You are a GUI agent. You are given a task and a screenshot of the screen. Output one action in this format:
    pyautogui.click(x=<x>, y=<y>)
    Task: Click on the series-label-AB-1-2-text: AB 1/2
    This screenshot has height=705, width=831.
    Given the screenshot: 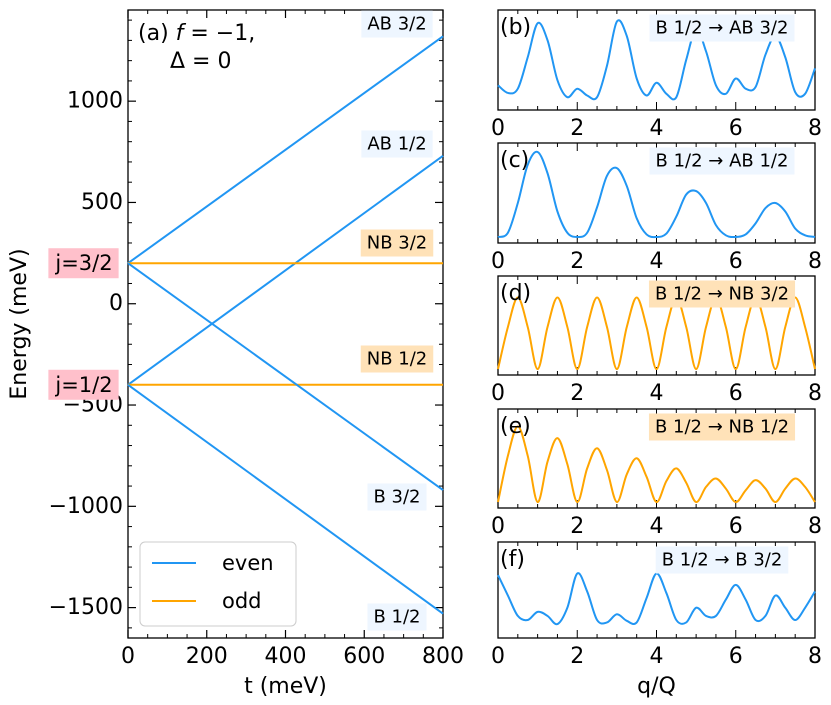 What is the action you would take?
    pyautogui.click(x=396, y=144)
    